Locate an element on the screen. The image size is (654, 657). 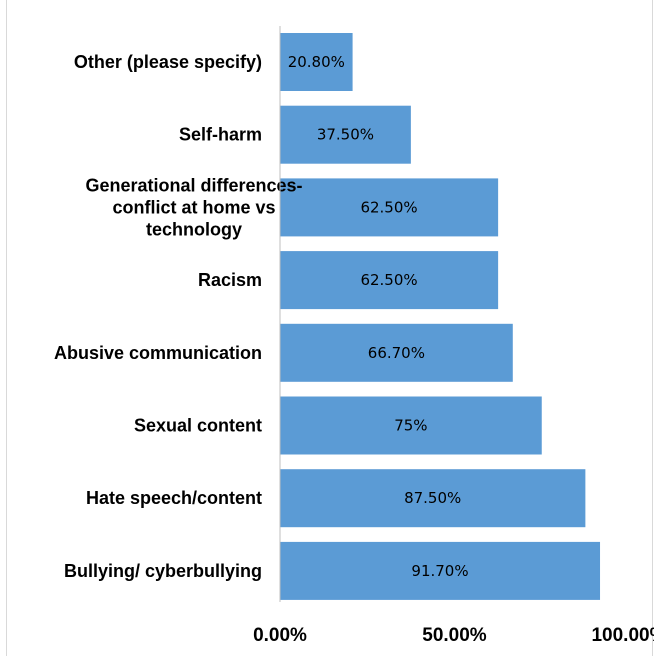
bar-value-label: 75% is located at coordinates (410, 426).